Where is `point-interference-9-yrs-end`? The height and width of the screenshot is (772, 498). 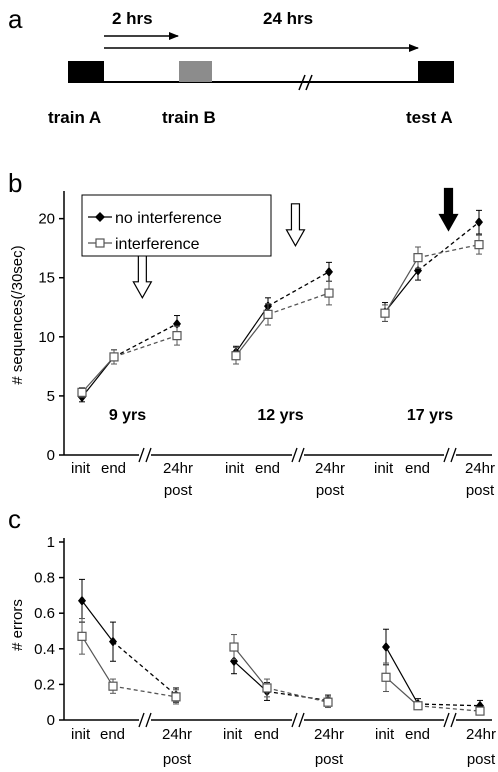
point-interference-9-yrs-end is located at coordinates (113, 686).